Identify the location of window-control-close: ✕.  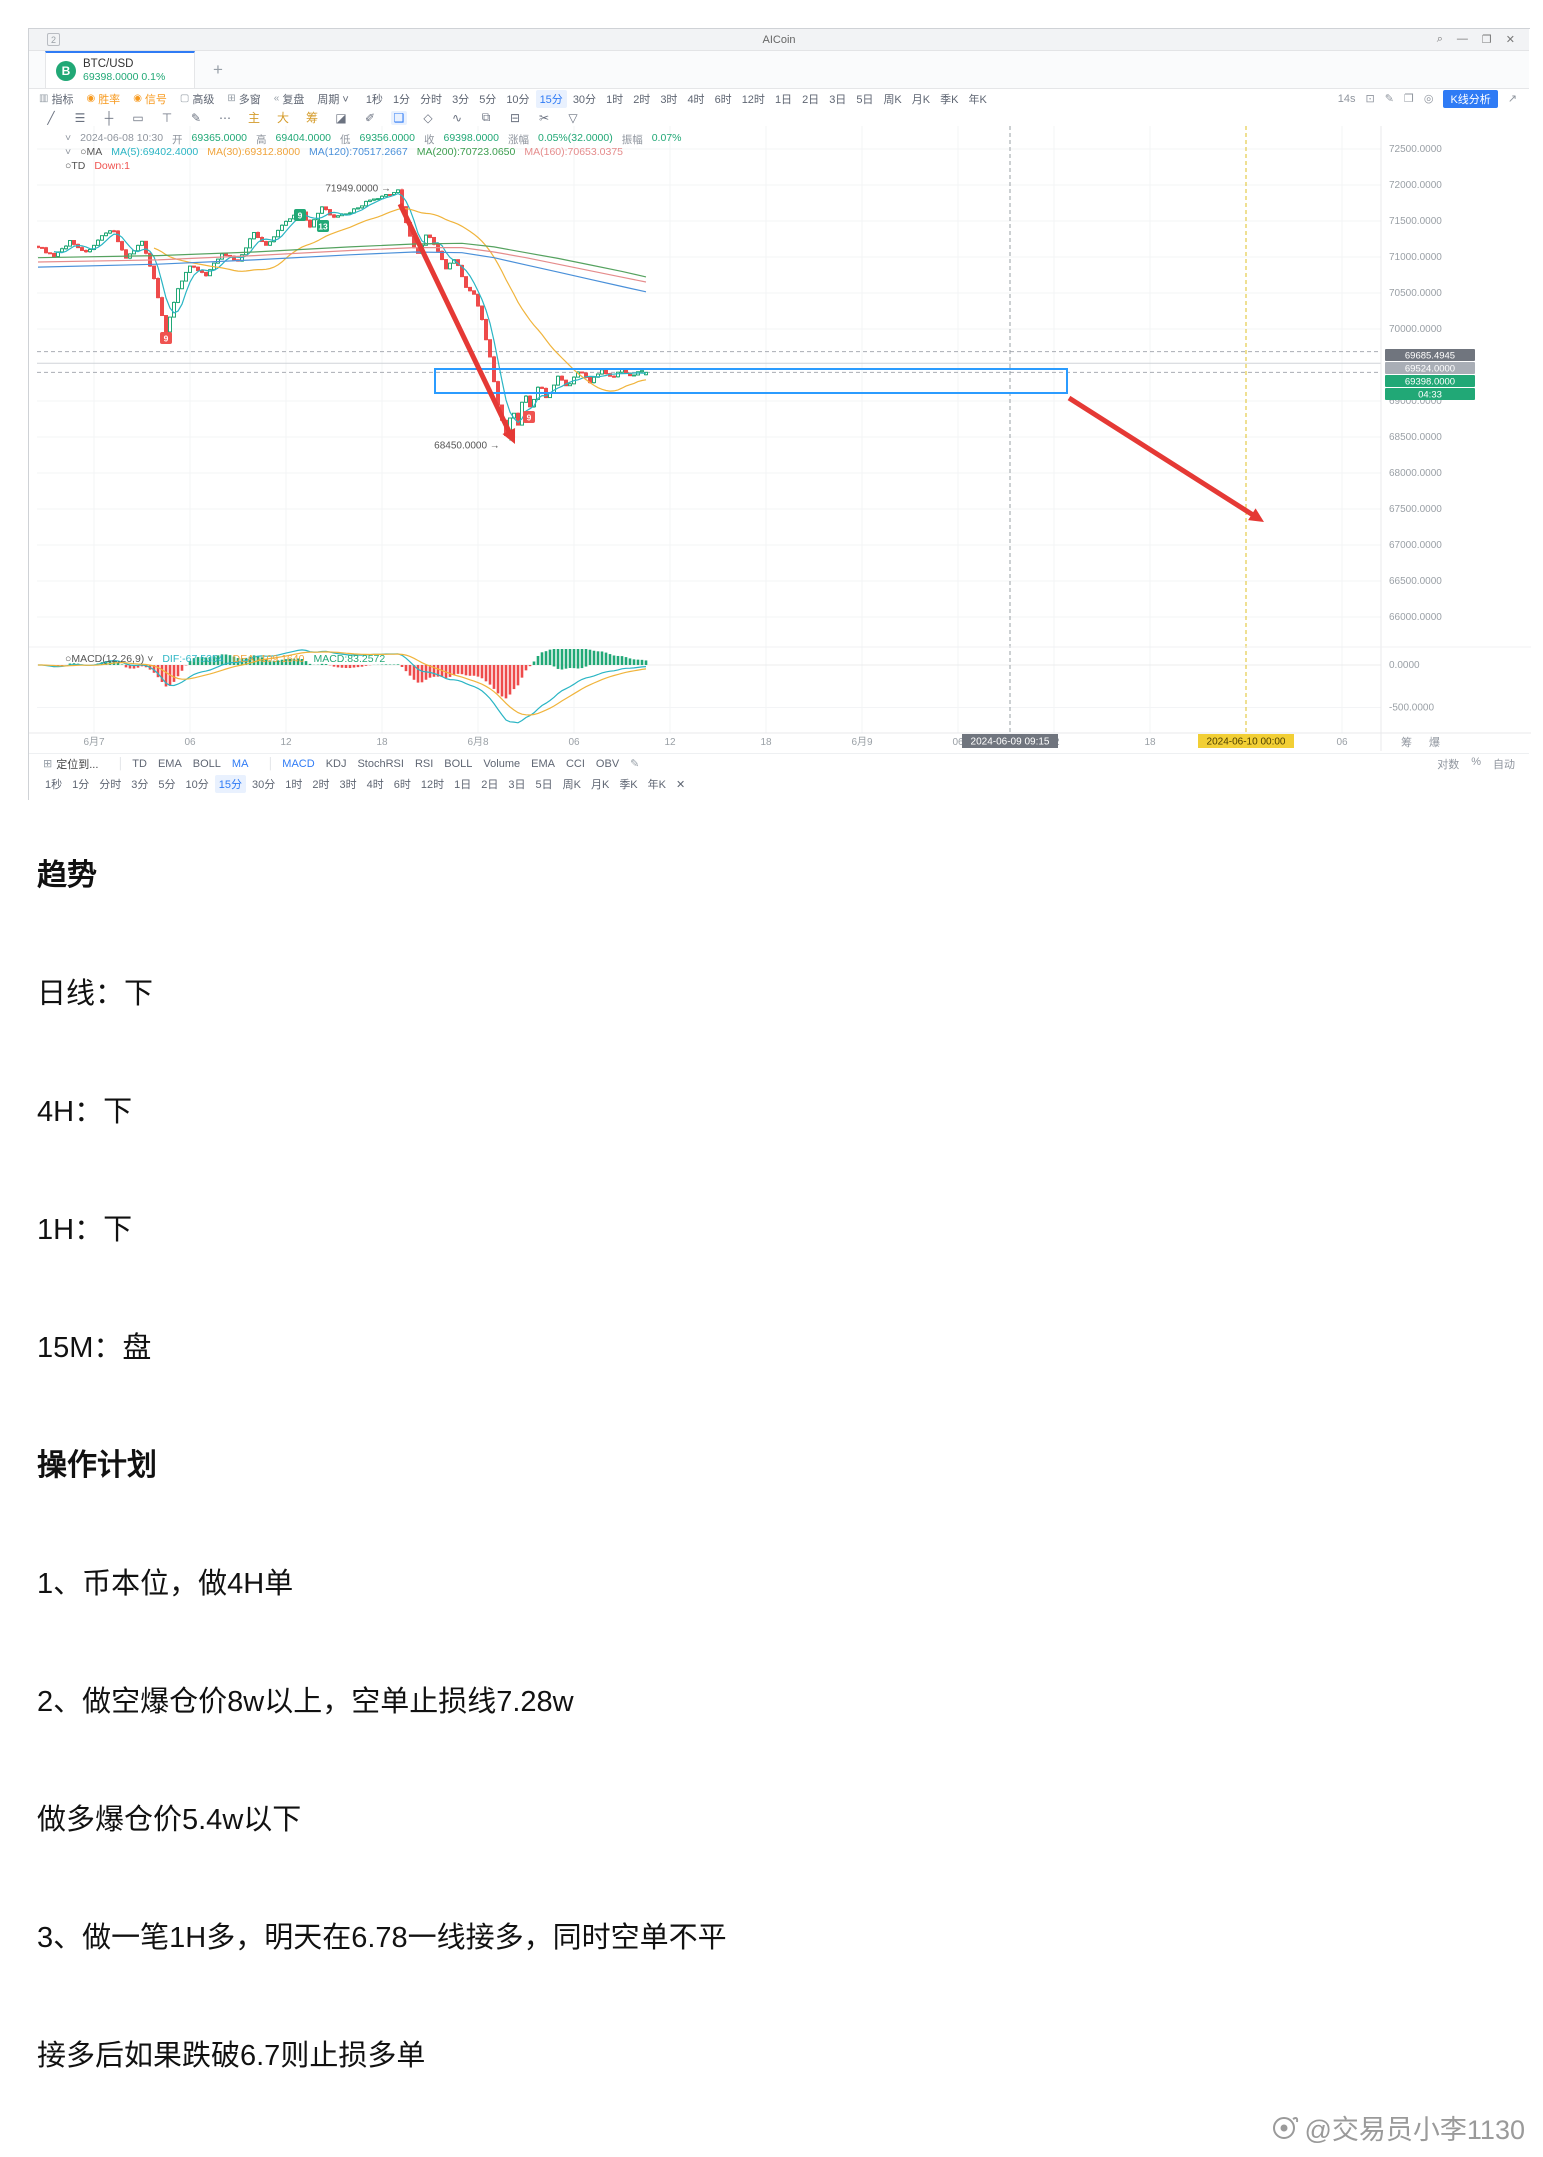
(1510, 40).